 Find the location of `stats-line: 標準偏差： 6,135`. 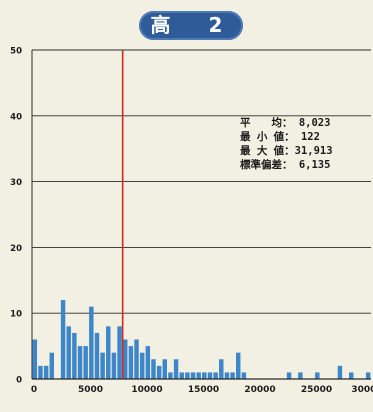

stats-line: 標準偏差： 6,135 is located at coordinates (285, 164).